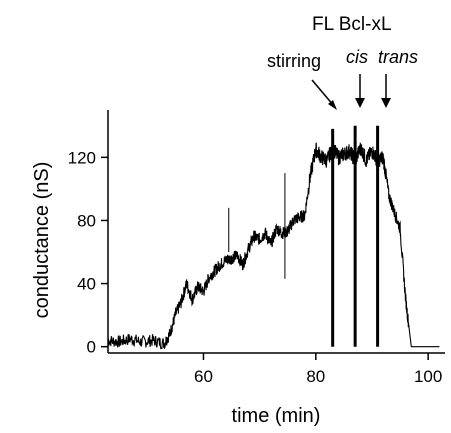 The image size is (451, 433). I want to click on annotation-trans: trans, so click(398, 57).